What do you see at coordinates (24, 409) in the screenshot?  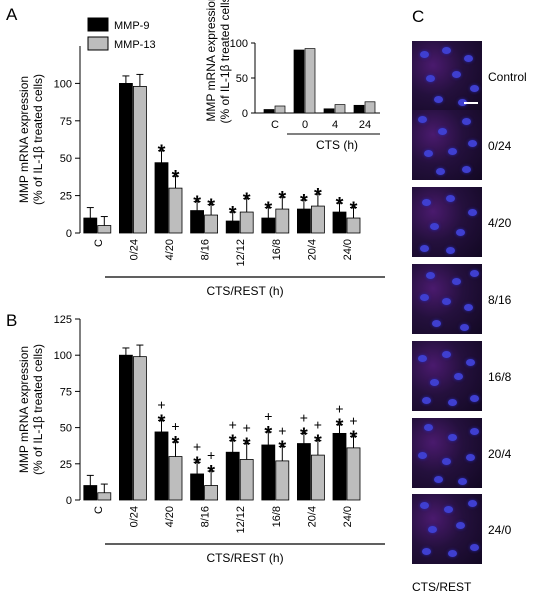 I see `panel-b-ylabel: MMP mRNA expression` at bounding box center [24, 409].